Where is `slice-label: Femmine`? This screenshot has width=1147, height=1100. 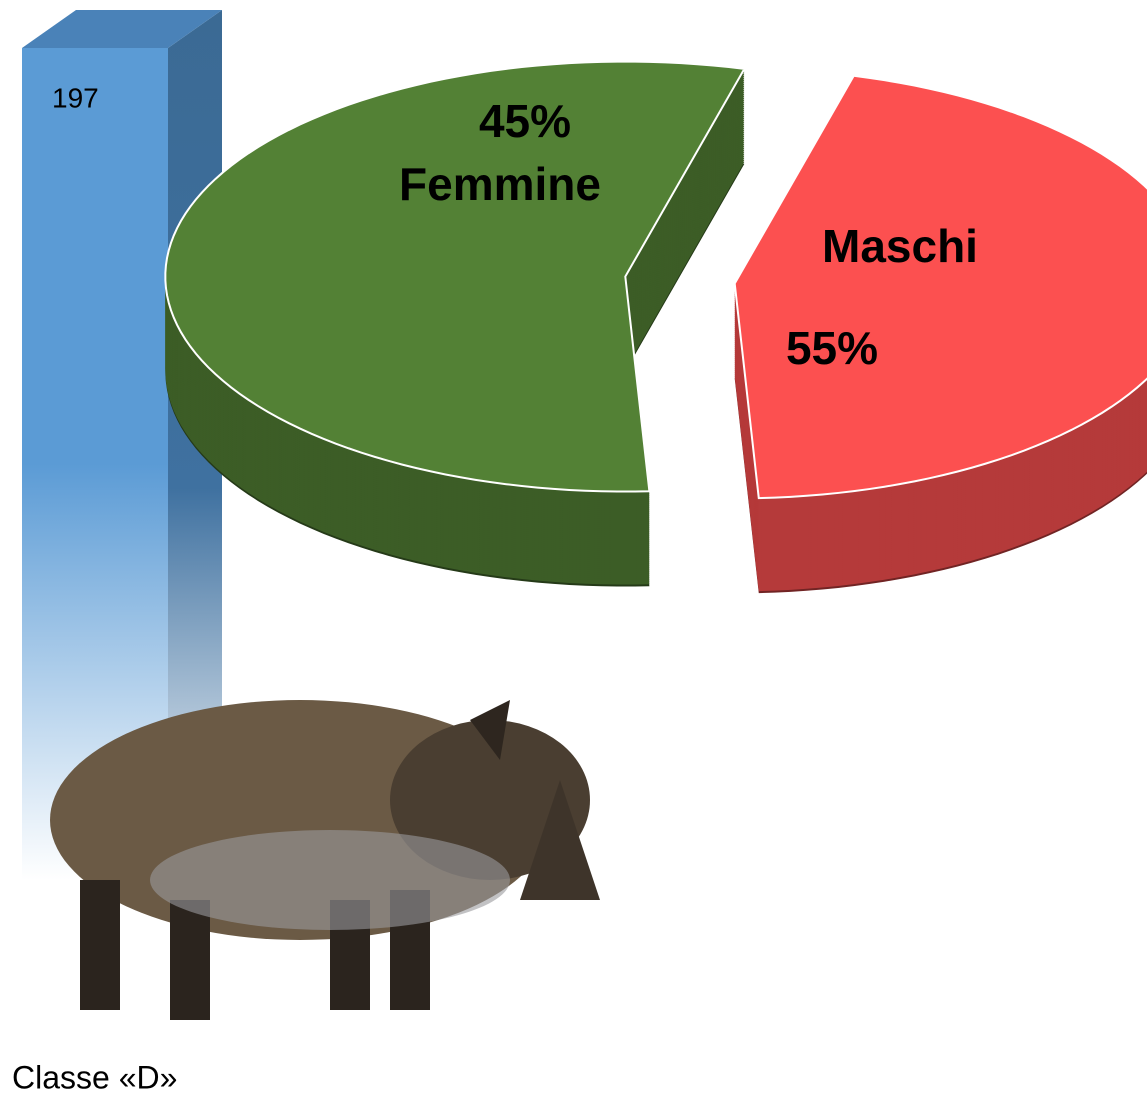
slice-label: Femmine is located at coordinates (500, 184).